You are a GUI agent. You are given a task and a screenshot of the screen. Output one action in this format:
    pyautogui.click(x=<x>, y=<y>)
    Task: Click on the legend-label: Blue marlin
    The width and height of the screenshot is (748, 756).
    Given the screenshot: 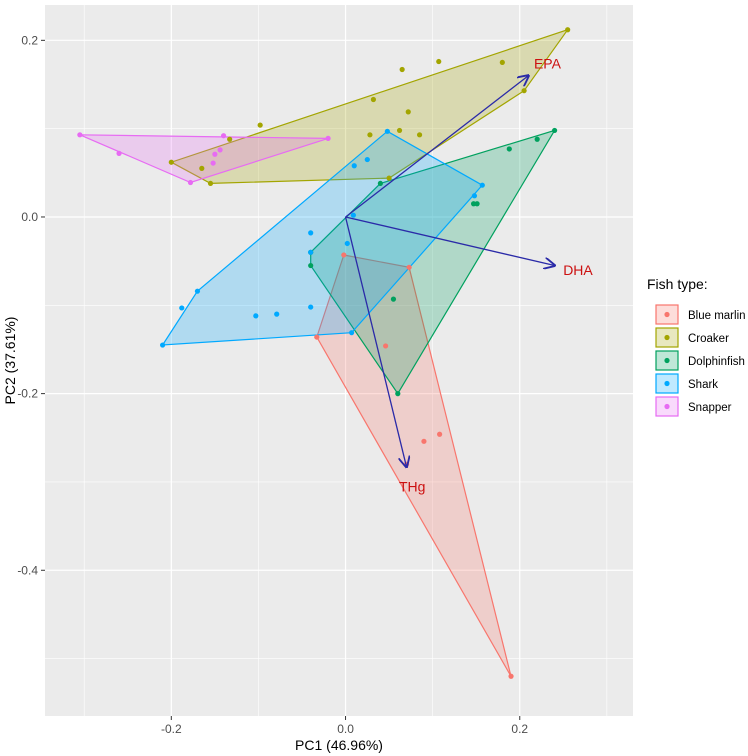 What is the action you would take?
    pyautogui.click(x=717, y=316)
    